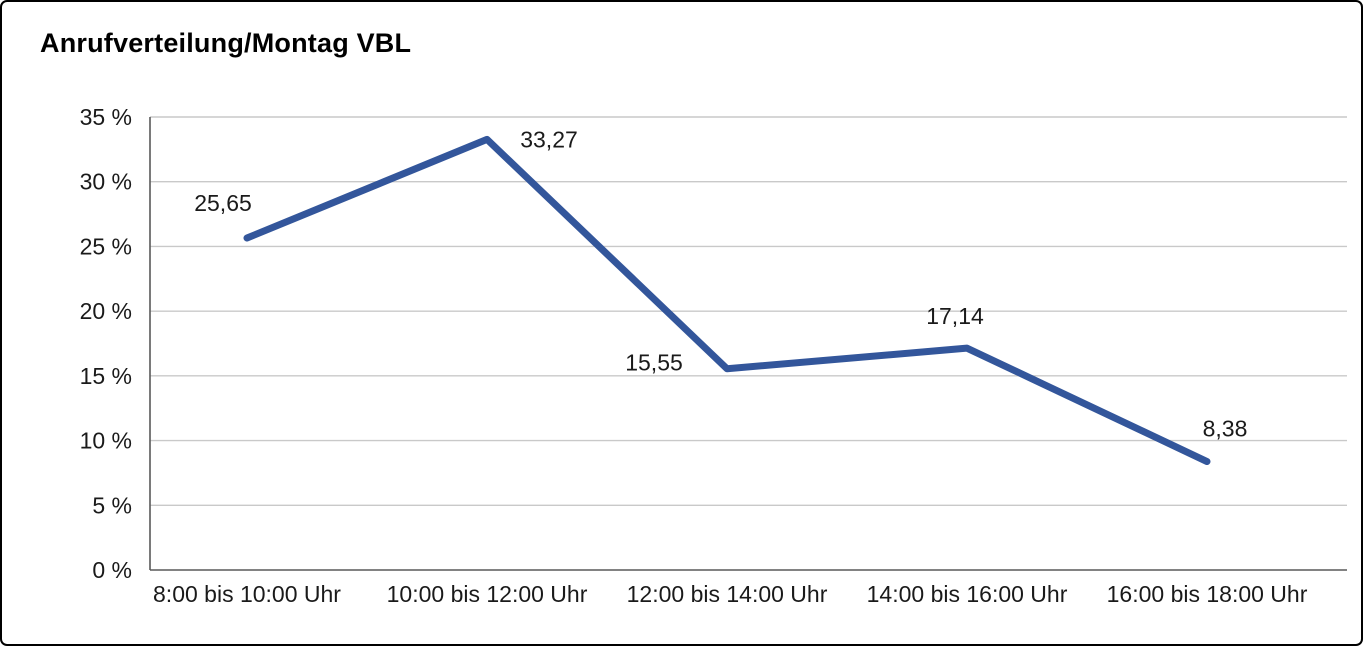  I want to click on x-tick-label: 10:00 bis 12:00 Uhr, so click(487, 594).